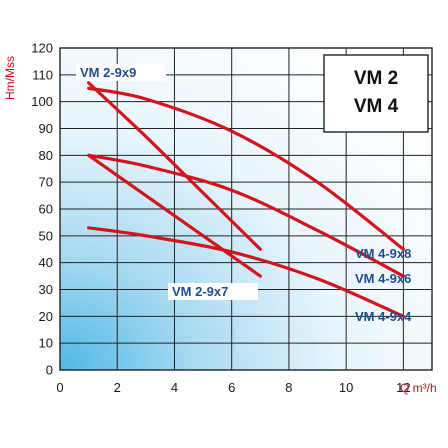 The image size is (448, 448). Describe the element at coordinates (46, 128) in the screenshot. I see `y-tick-label-90: 90` at that location.